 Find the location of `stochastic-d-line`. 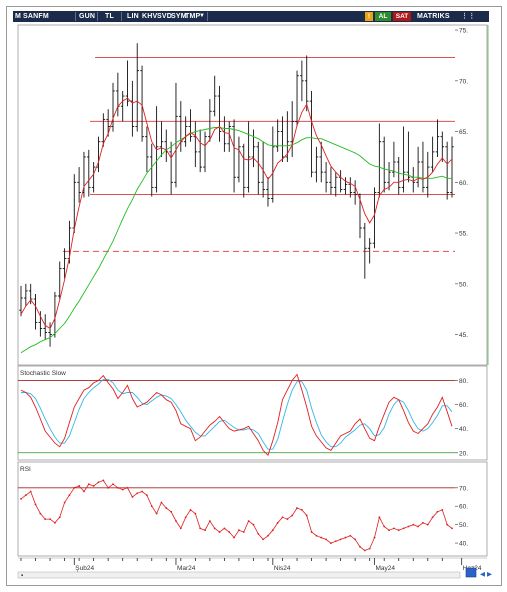

stochastic-d-line is located at coordinates (237, 414).